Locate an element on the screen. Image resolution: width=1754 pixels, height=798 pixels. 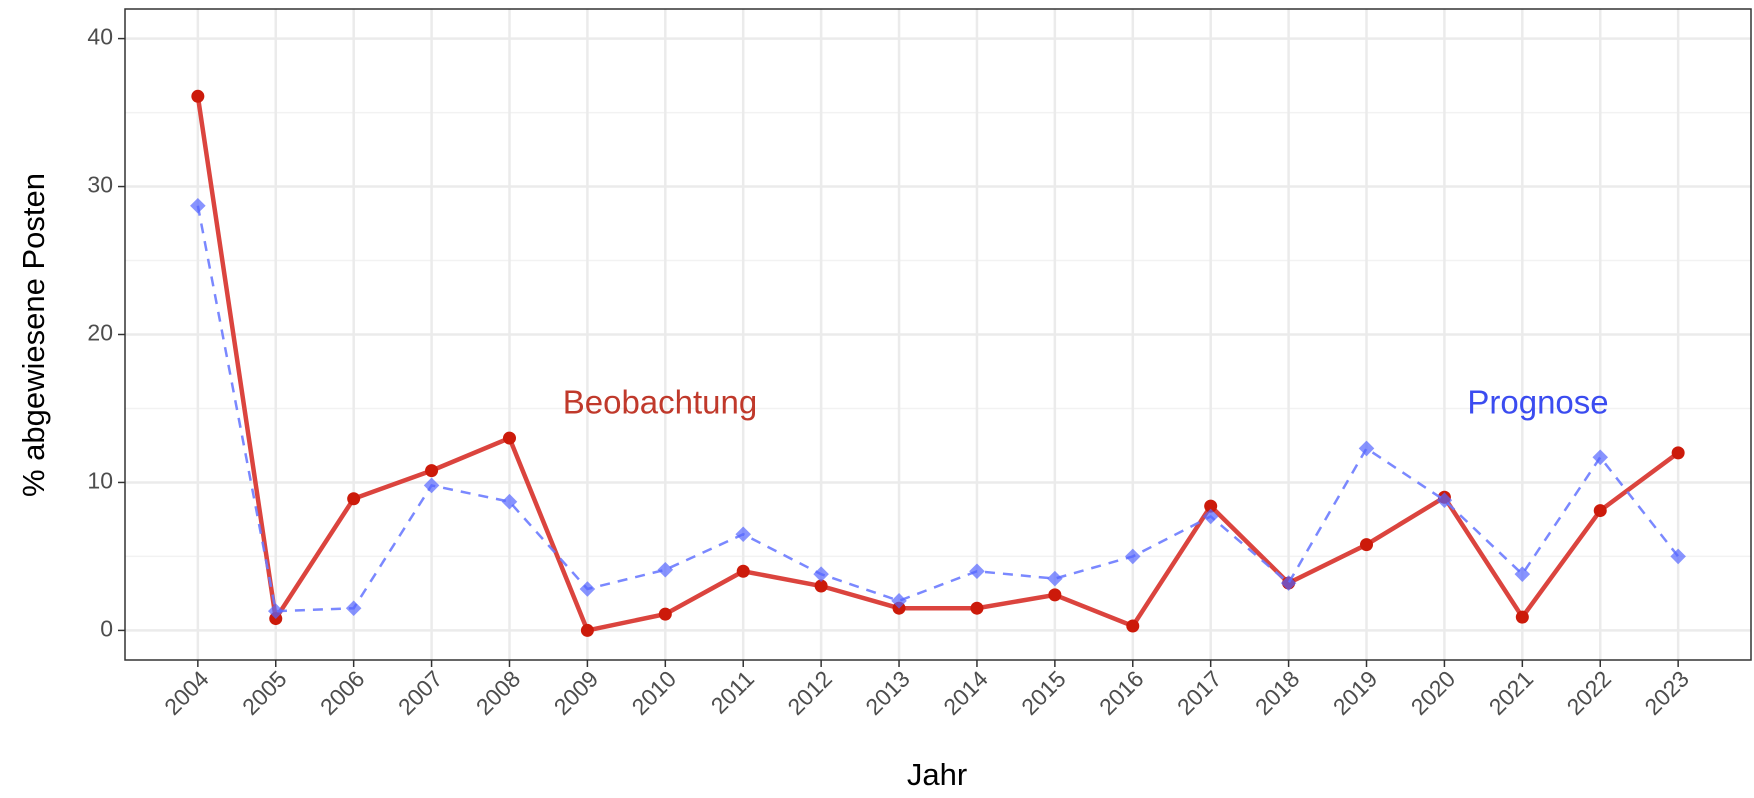
x-tick-label: 2018 is located at coordinates (1277, 692).